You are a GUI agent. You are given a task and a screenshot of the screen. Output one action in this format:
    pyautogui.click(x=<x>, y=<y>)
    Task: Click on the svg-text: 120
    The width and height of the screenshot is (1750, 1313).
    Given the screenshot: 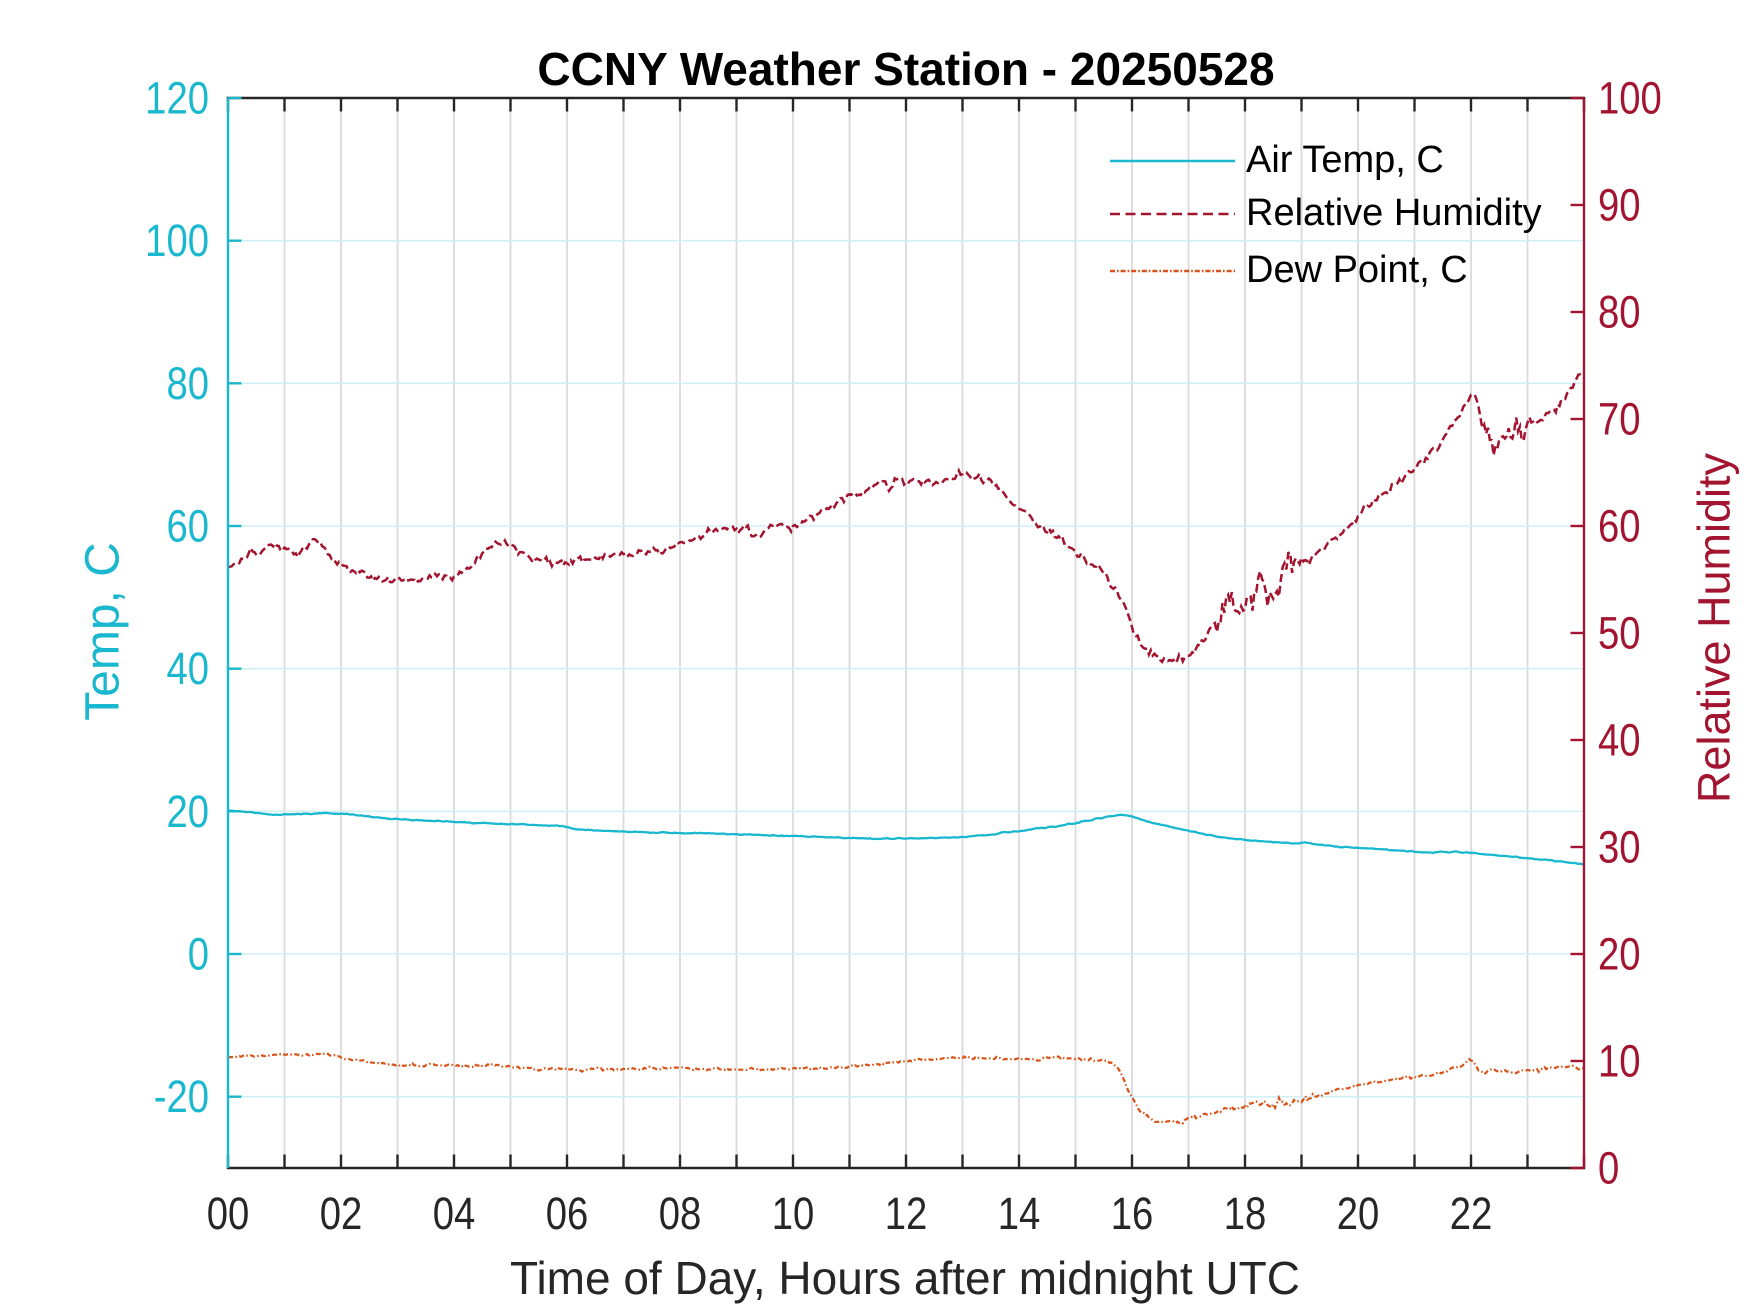 What is the action you would take?
    pyautogui.click(x=177, y=98)
    